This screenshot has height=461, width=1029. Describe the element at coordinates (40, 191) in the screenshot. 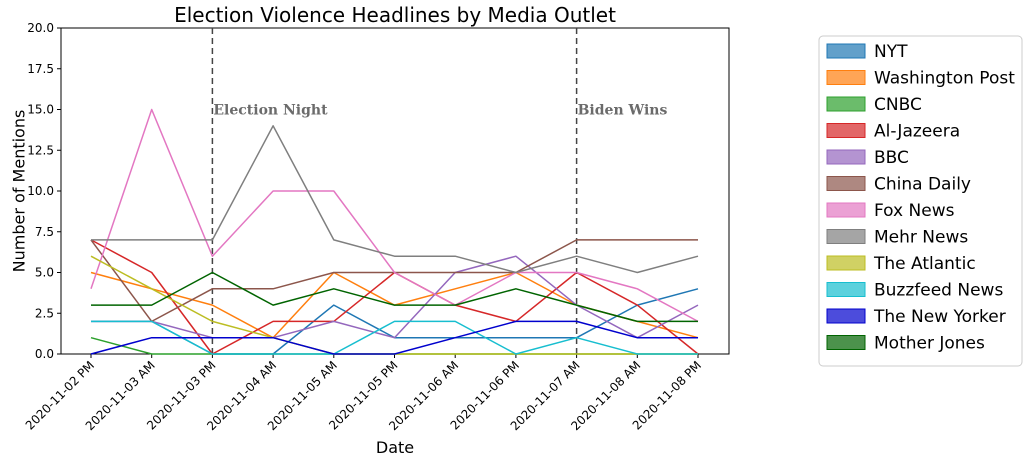

I see `y-tick-label: 10.0` at that location.